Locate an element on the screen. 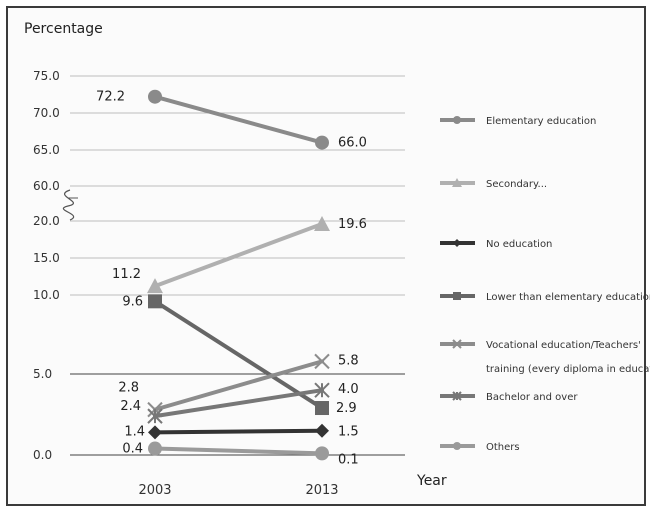 The image size is (650, 510). legend-label: Lower than elementary education is located at coordinates (568, 297).